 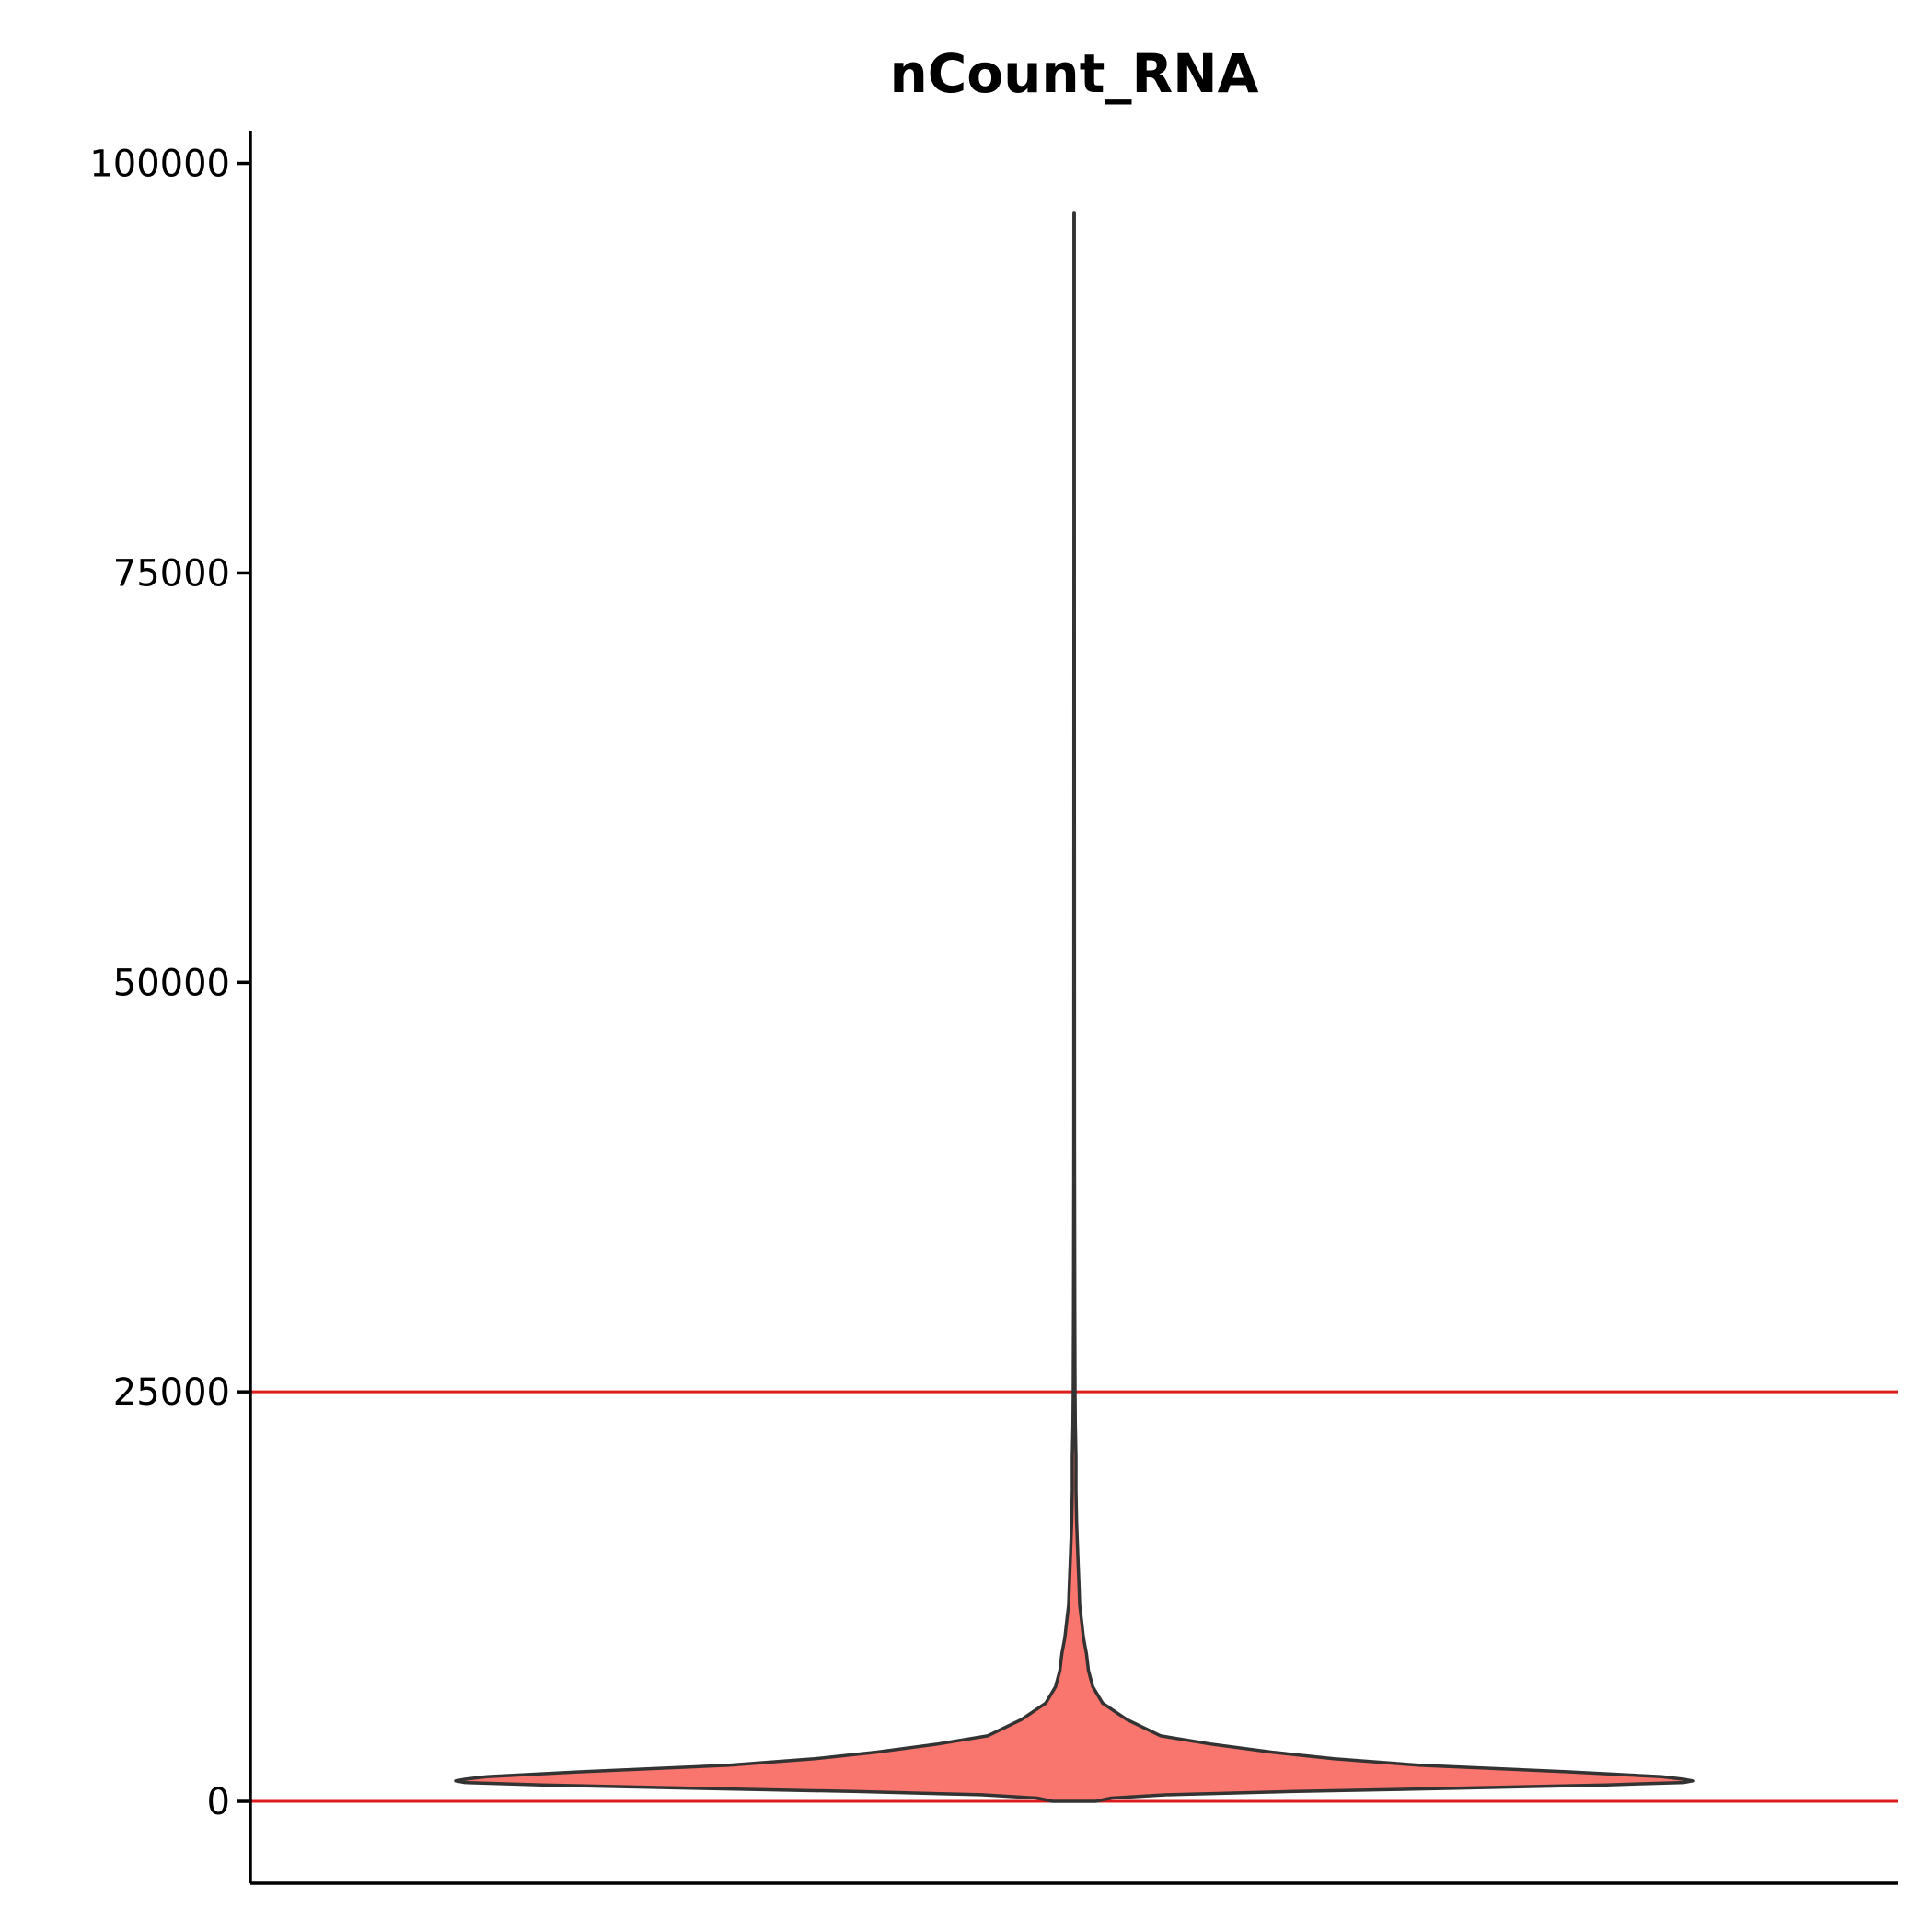 What do you see at coordinates (219, 1802) in the screenshot?
I see `y-tick-label-0: 0` at bounding box center [219, 1802].